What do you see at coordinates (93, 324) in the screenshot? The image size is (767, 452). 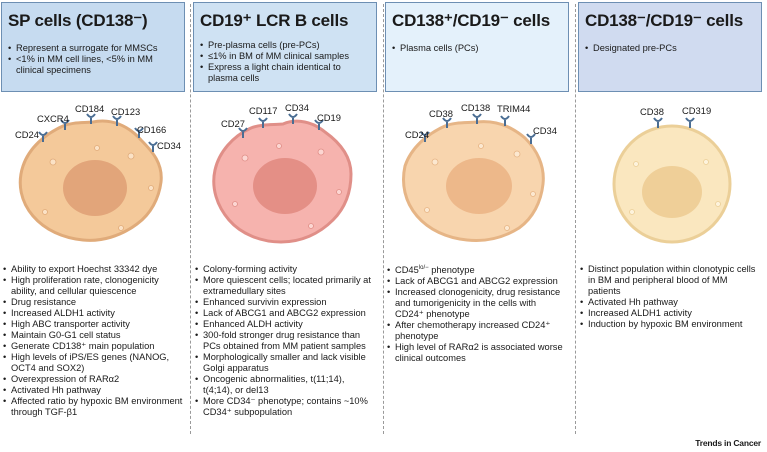 I see `feature-item: High ABC transporter activity` at bounding box center [93, 324].